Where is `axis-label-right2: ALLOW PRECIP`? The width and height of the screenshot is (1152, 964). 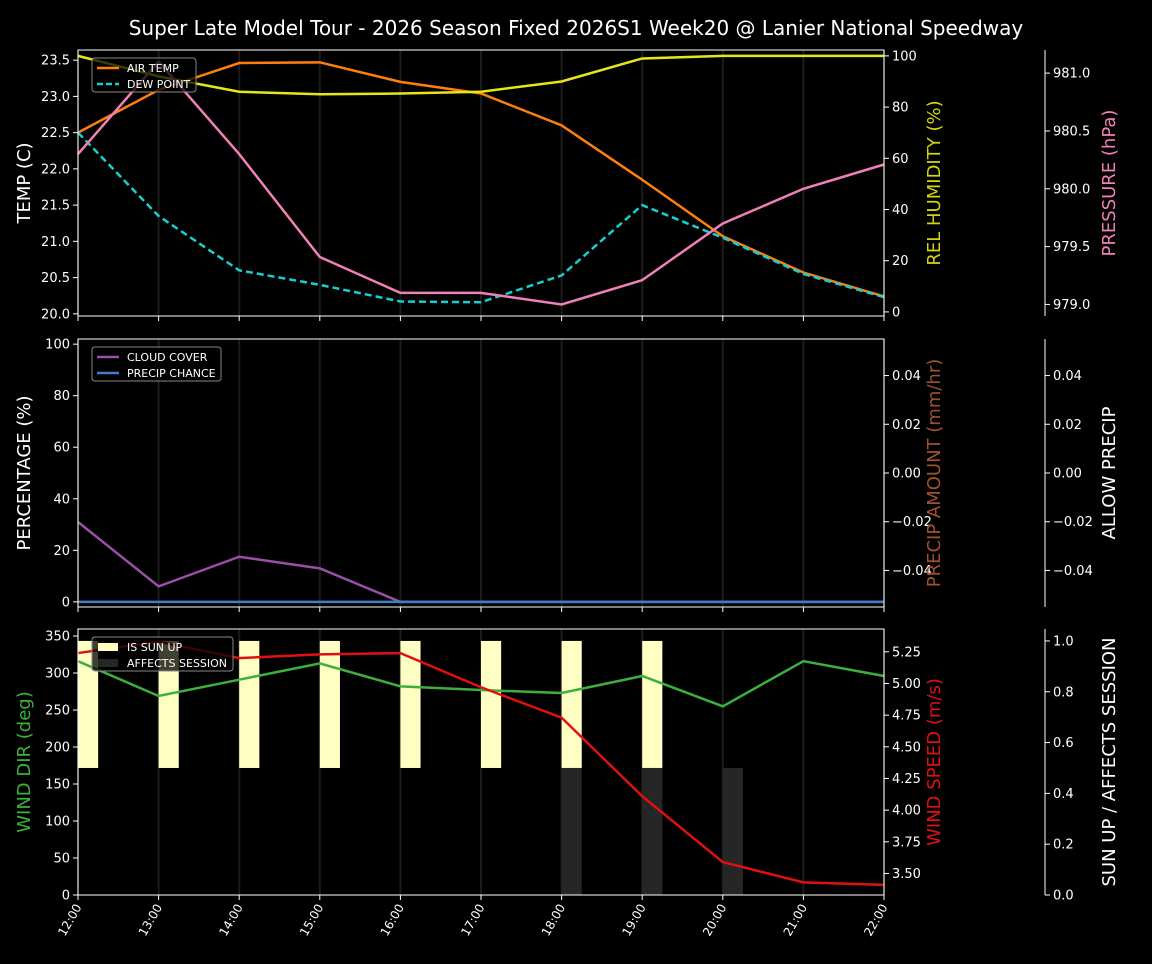
axis-label-right2: ALLOW PRECIP is located at coordinates (1109, 472).